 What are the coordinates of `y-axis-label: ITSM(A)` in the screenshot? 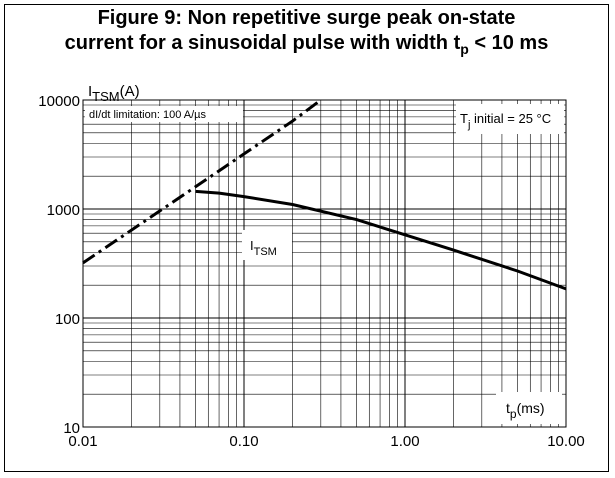 It's located at (114, 93).